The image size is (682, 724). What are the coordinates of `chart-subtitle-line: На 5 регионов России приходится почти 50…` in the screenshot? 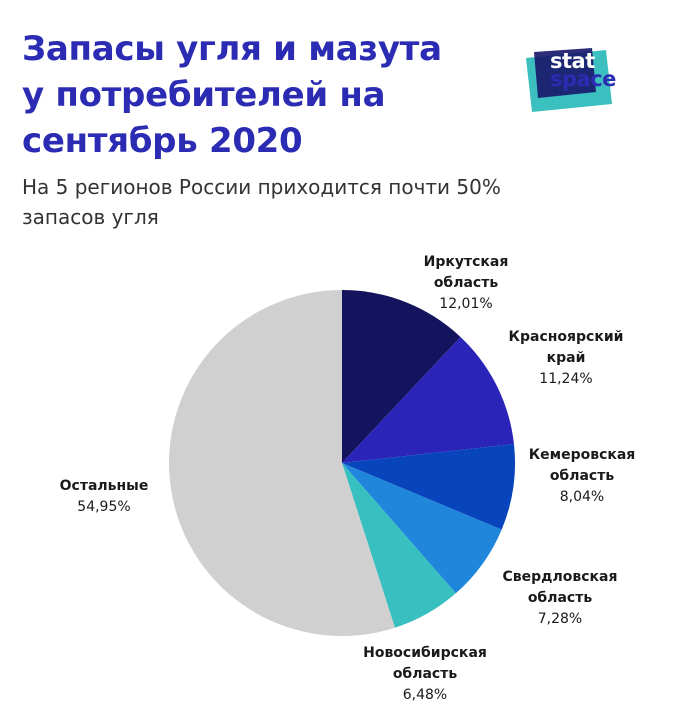 It's located at (261, 187).